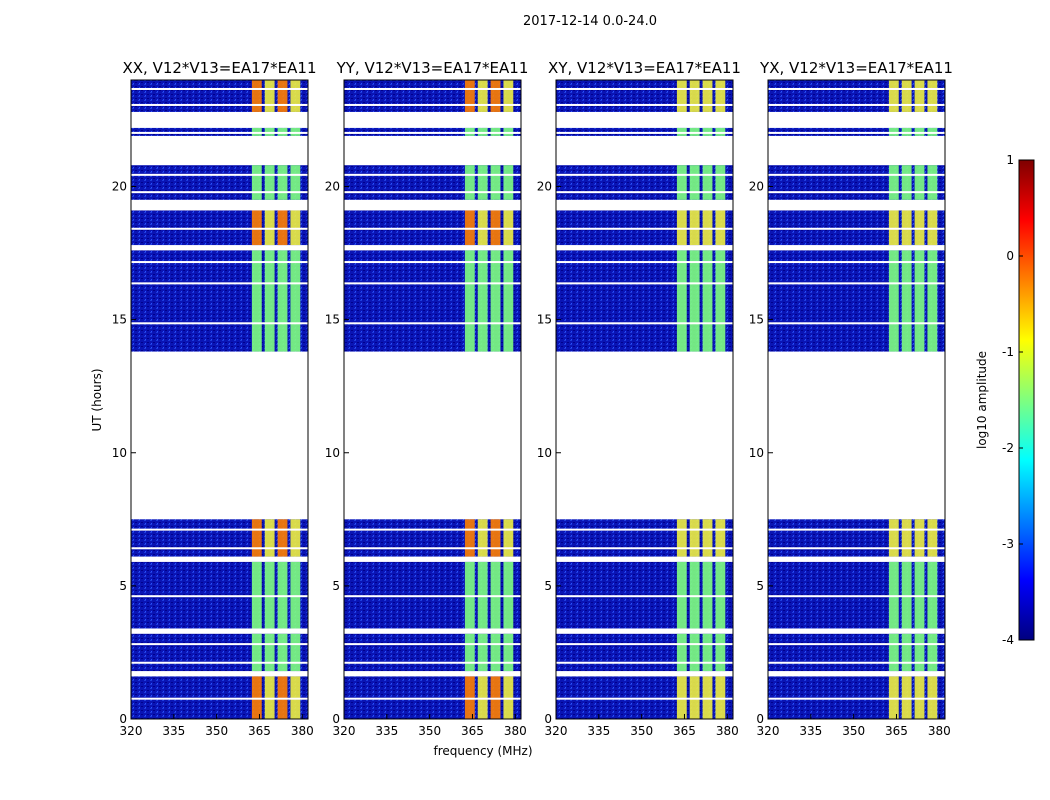 Image resolution: width=1050 pixels, height=800 pixels. What do you see at coordinates (1008, 544) in the screenshot?
I see `colorbar-tick-label: -3` at bounding box center [1008, 544].